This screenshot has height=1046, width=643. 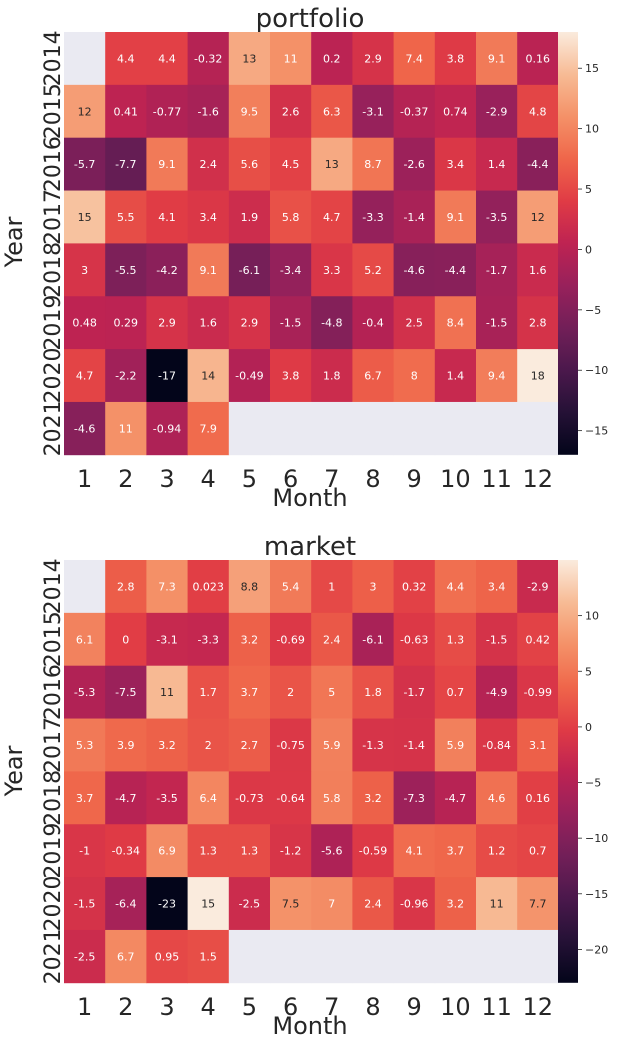 What do you see at coordinates (208, 58) in the screenshot?
I see `cell-value-label: -0.32` at bounding box center [208, 58].